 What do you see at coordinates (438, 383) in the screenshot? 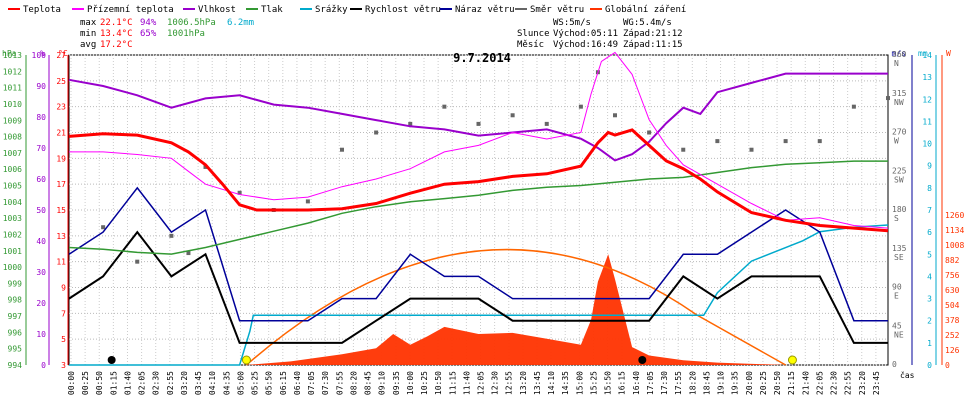
I see `x-tick-label: 10:50` at bounding box center [438, 383].